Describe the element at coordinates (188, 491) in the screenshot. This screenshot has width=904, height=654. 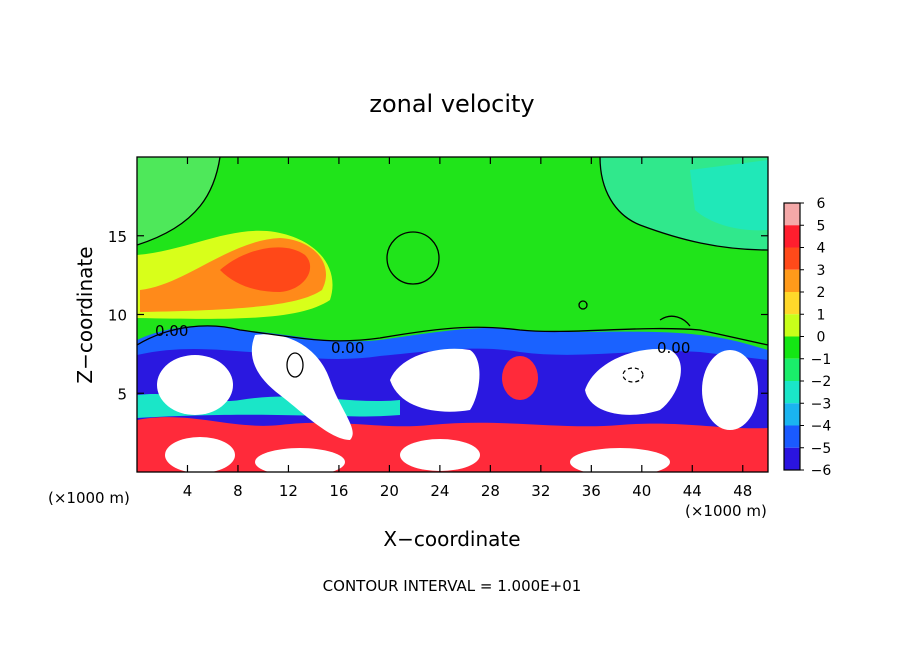
I see `x-tick-label: 4` at that location.